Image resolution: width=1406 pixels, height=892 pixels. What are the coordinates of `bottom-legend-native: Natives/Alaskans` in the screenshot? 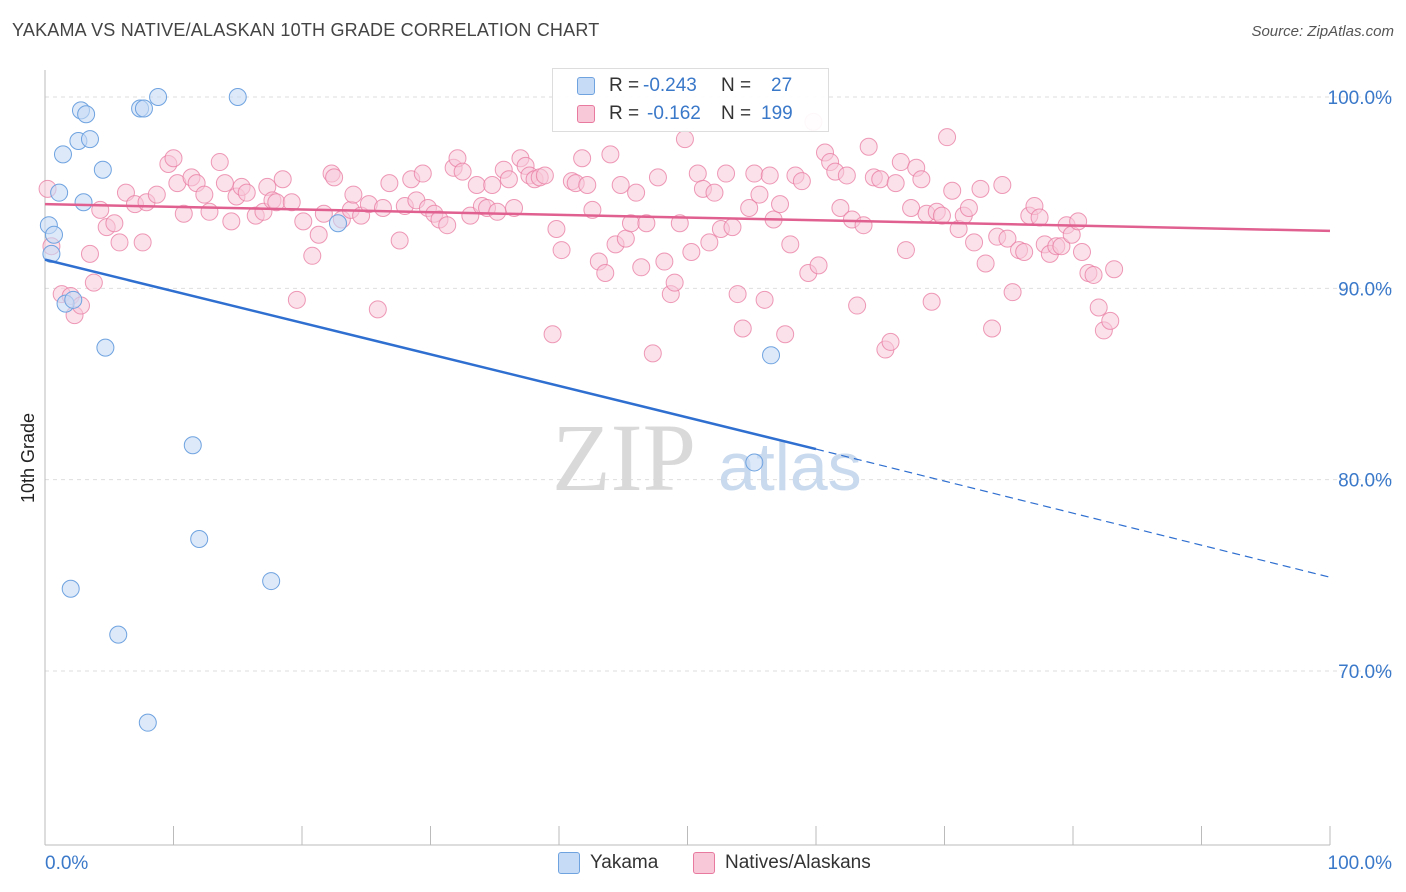 It's located at (782, 863).